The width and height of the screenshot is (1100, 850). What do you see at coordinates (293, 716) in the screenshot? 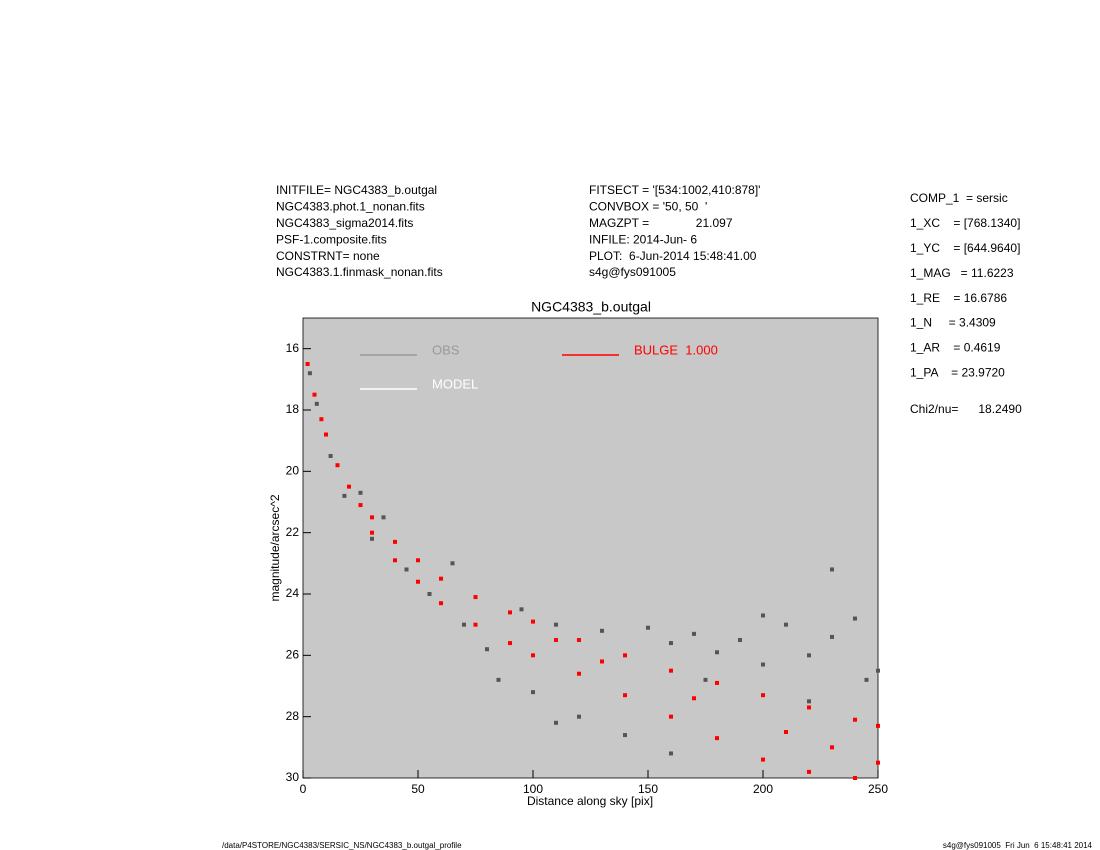
I see `y-tick-label: 28` at bounding box center [293, 716].